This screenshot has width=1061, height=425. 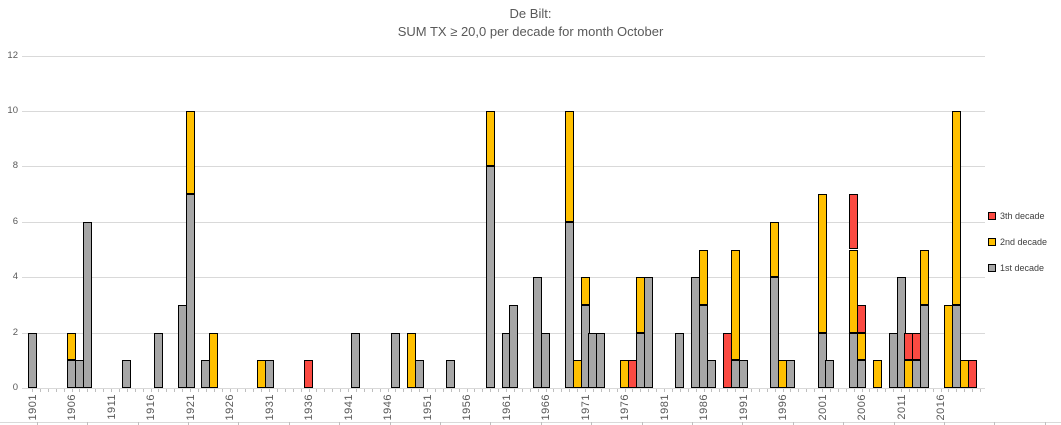 What do you see at coordinates (530, 13) in the screenshot?
I see `chart-title-line1: De Bilt:` at bounding box center [530, 13].